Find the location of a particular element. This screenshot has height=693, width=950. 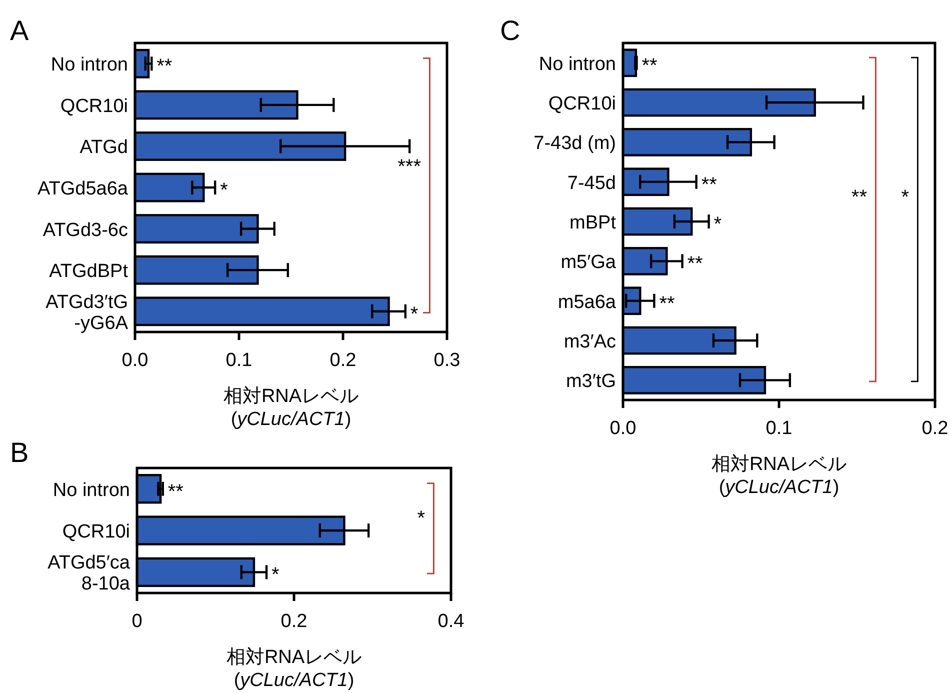

x-tick-label: 0.4 is located at coordinates (451, 621).